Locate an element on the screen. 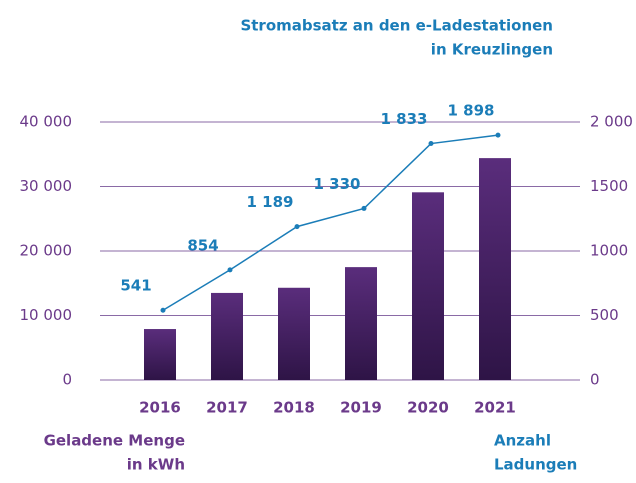 Image resolution: width=636 pixels, height=483 pixels. y2-axis-label: Anzahl is located at coordinates (522, 441).